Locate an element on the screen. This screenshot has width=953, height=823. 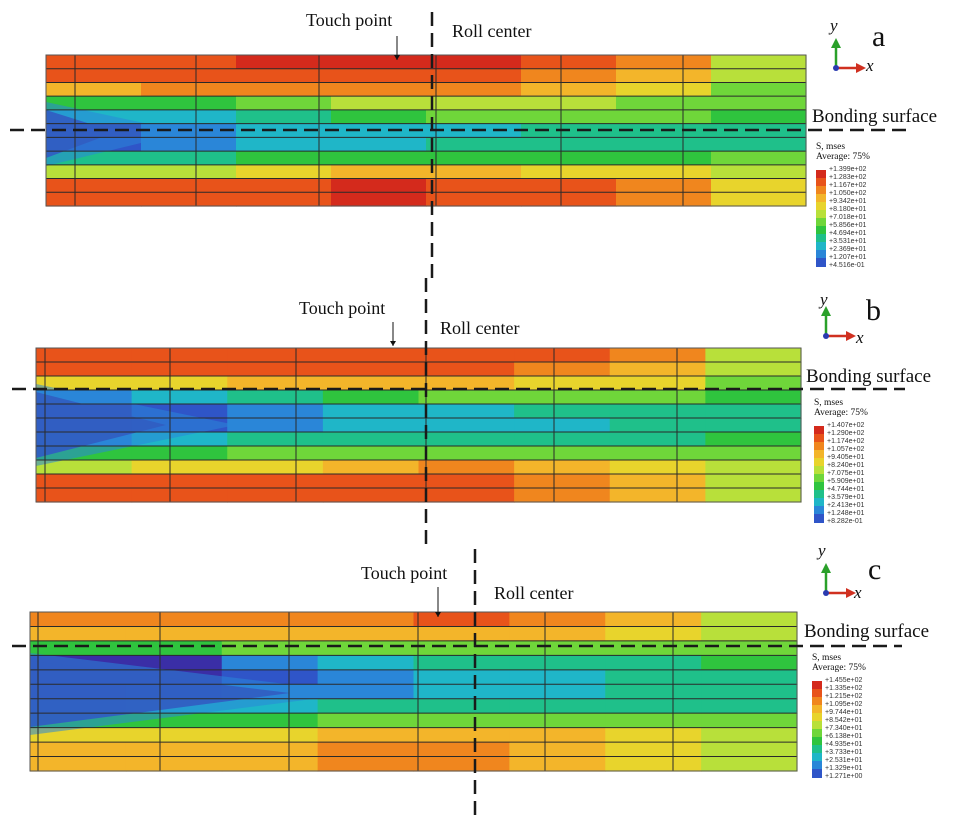
legend-tick-label: +3.733e+01 is located at coordinates (844, 752).